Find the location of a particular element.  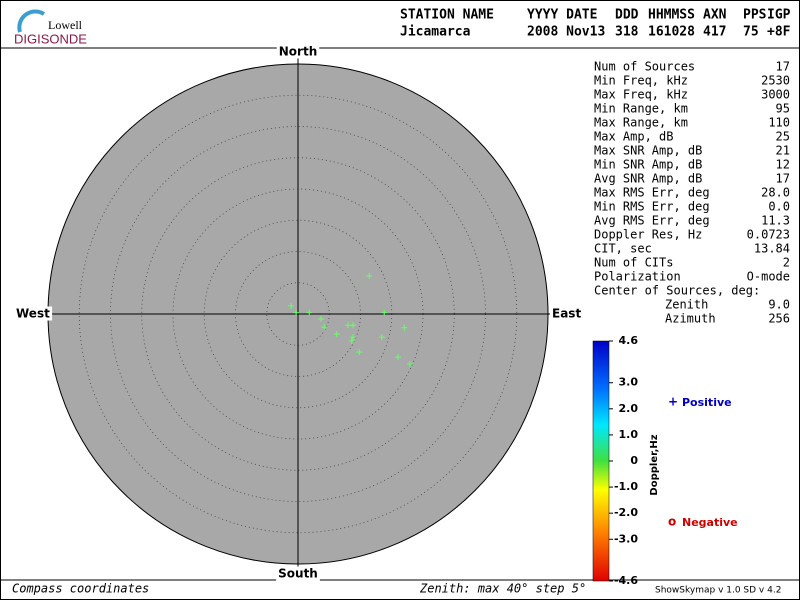

stat-value: 0.0 is located at coordinates (779, 207).